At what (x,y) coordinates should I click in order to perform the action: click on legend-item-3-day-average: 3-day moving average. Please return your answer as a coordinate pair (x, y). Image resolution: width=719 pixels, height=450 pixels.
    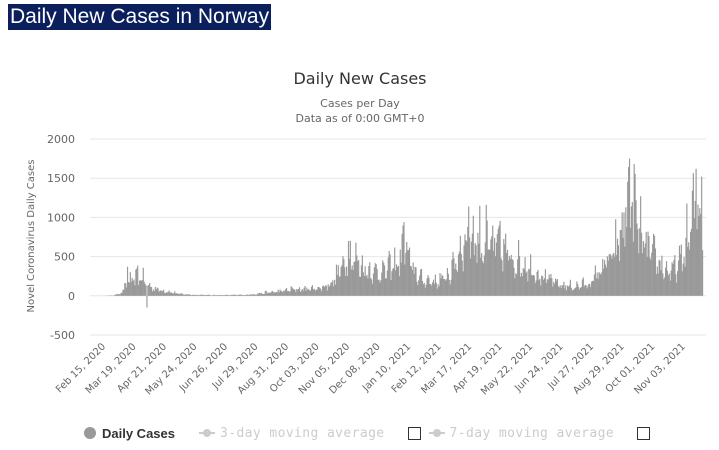
    Looking at the image, I should click on (292, 433).